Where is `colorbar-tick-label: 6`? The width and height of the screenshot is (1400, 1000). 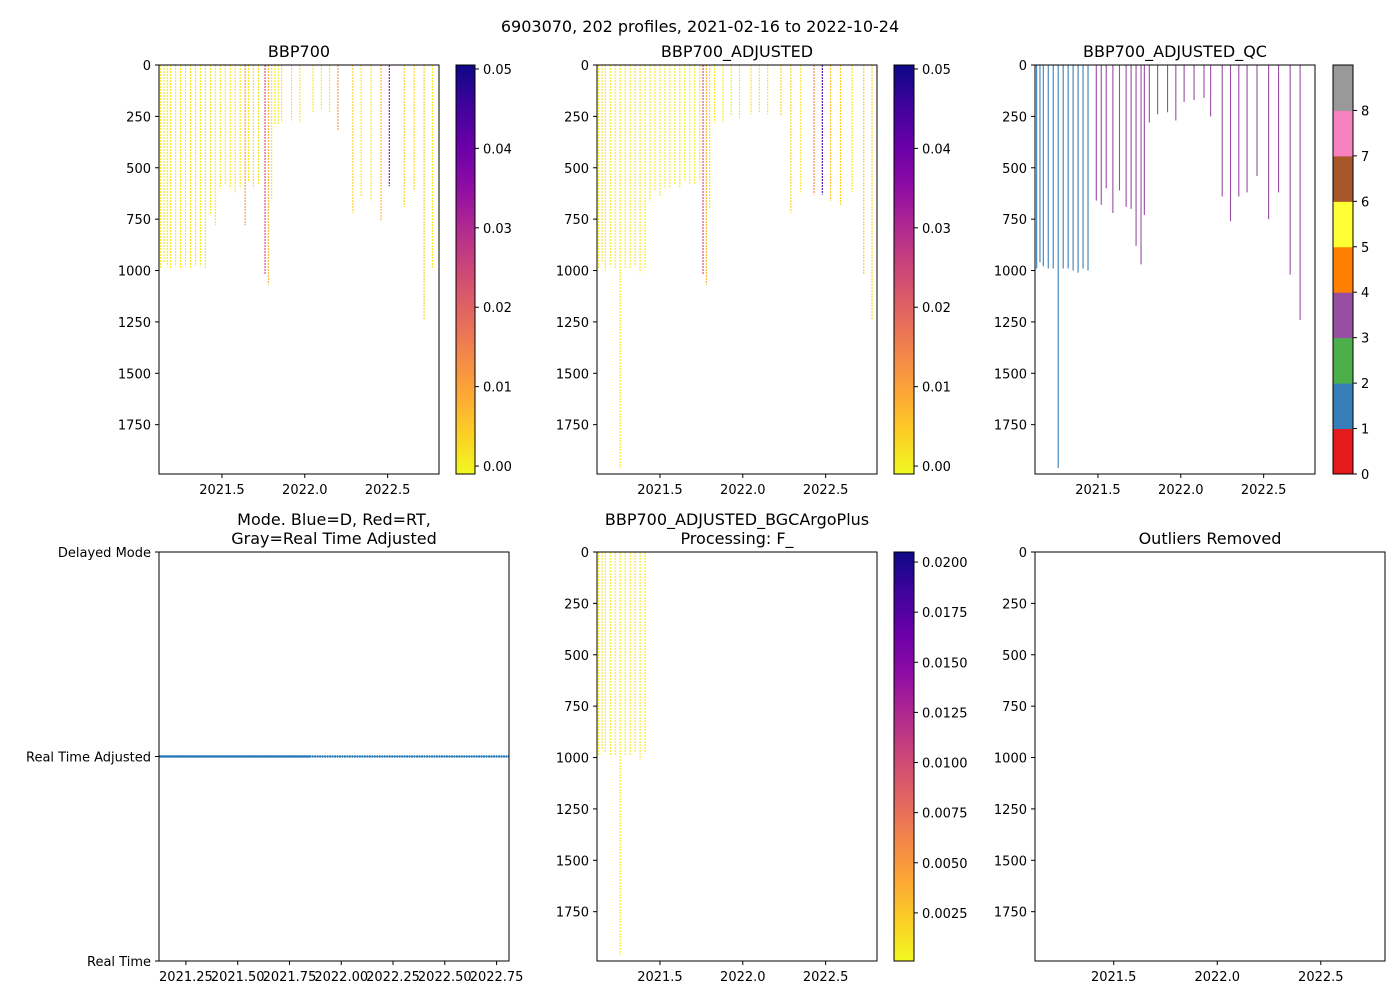
colorbar-tick-label: 6 is located at coordinates (1365, 202).